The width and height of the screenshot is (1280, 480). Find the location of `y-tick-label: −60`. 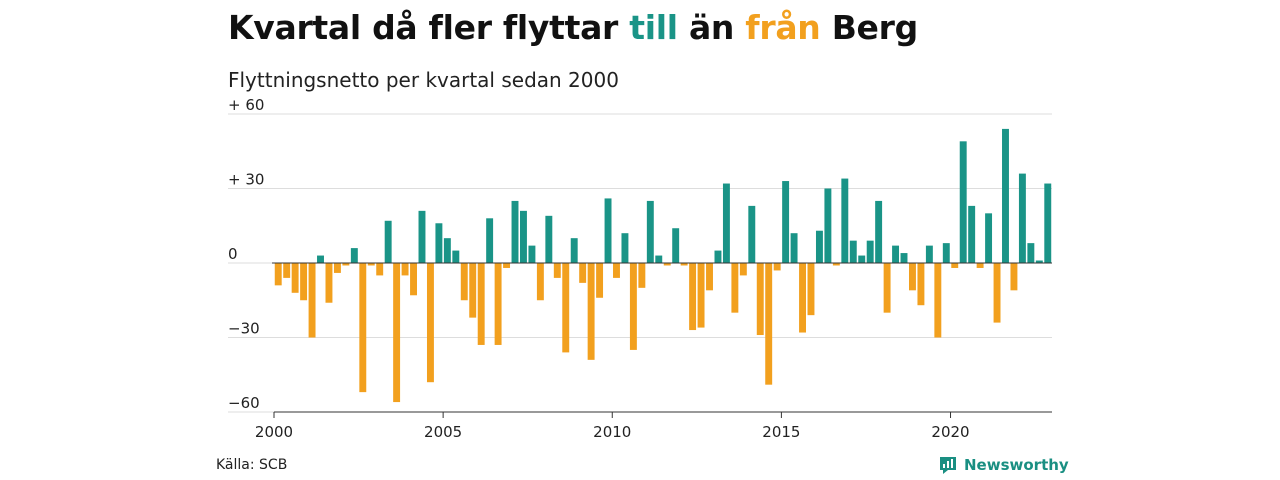

y-tick-label: −60 is located at coordinates (244, 403).